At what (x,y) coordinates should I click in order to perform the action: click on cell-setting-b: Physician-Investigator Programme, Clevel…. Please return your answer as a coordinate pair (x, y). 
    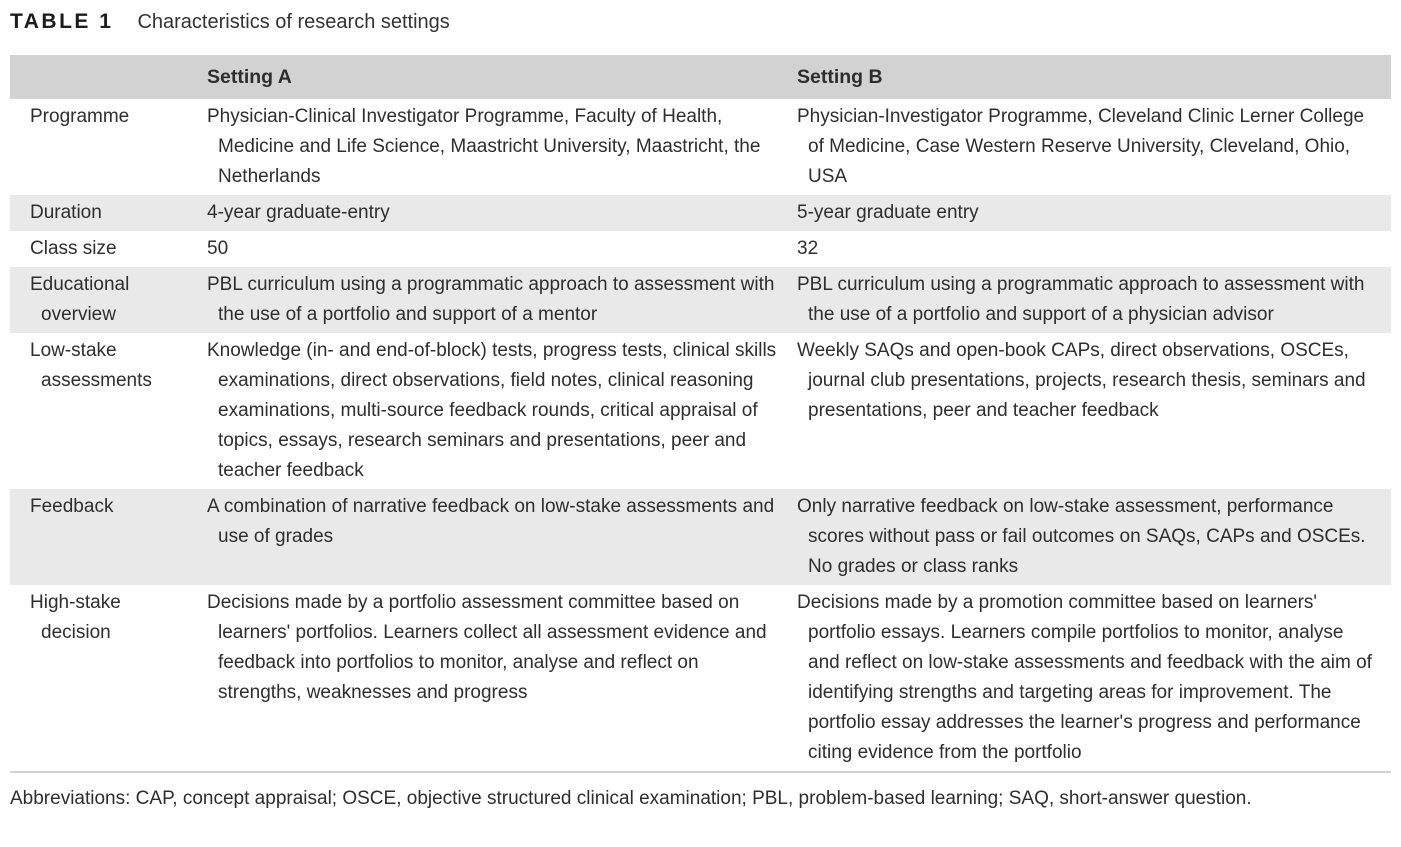
    Looking at the image, I should click on (1081, 146).